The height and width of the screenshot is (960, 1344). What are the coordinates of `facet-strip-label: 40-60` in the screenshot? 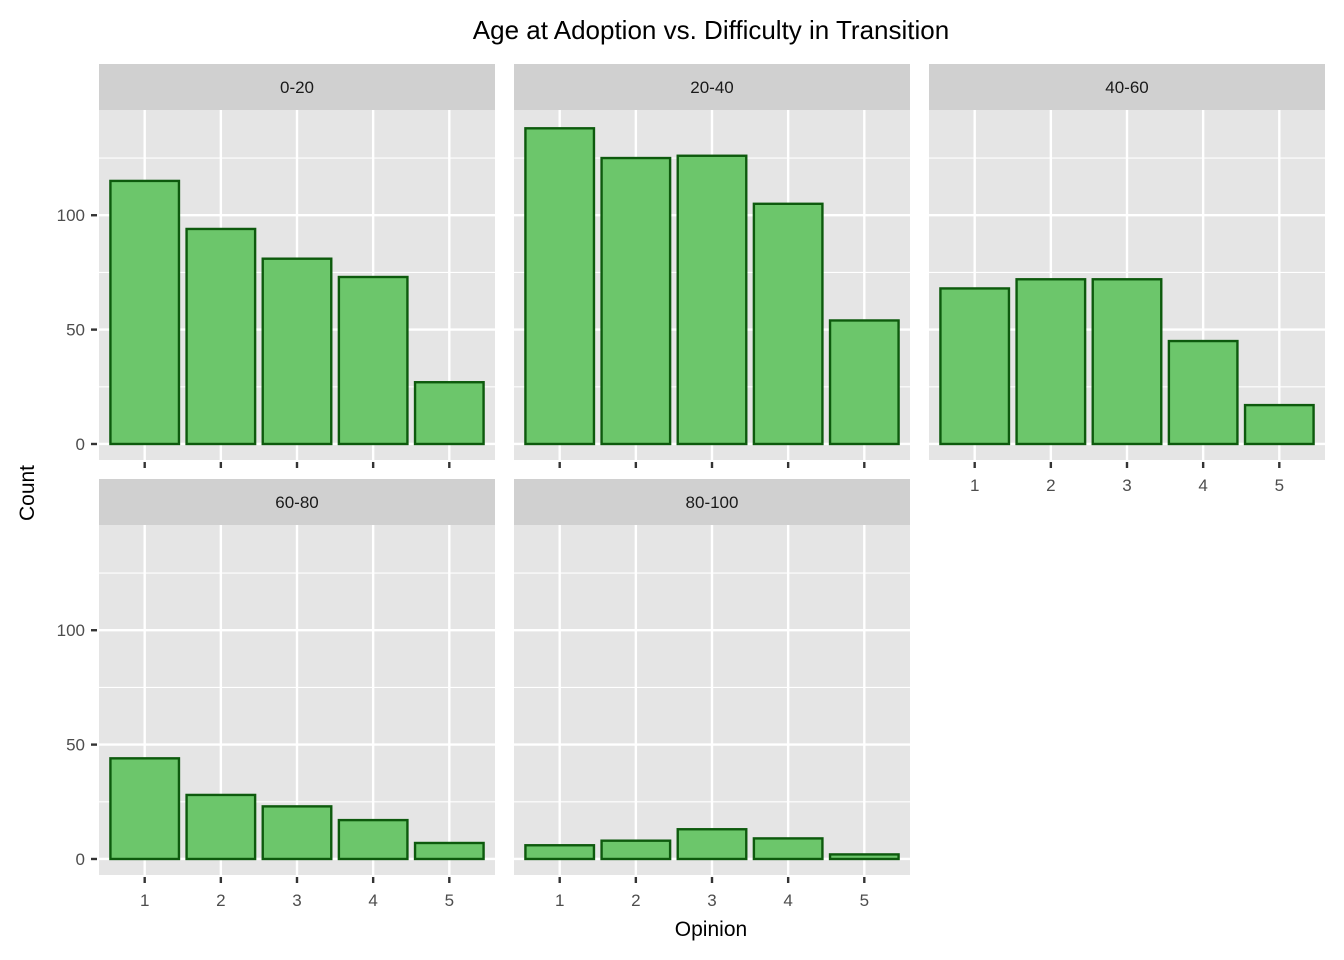 It's located at (1126, 87).